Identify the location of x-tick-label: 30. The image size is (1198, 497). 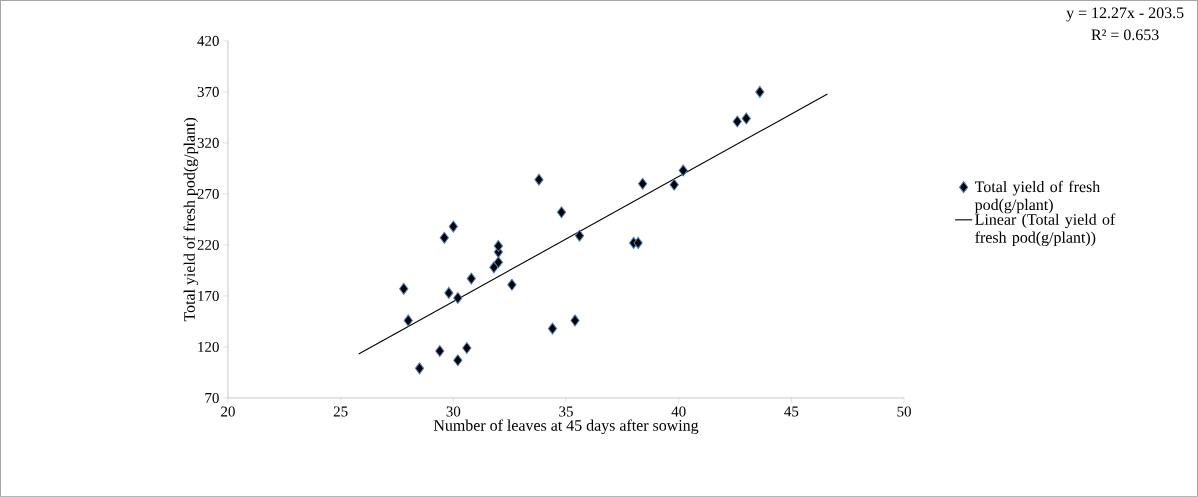
(453, 411).